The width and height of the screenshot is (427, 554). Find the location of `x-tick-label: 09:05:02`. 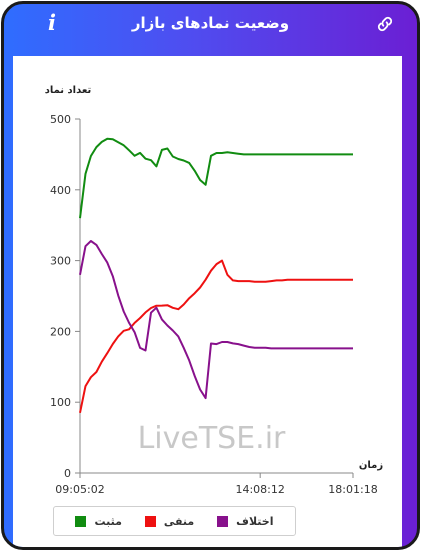

x-tick-label: 09:05:02 is located at coordinates (79, 489).